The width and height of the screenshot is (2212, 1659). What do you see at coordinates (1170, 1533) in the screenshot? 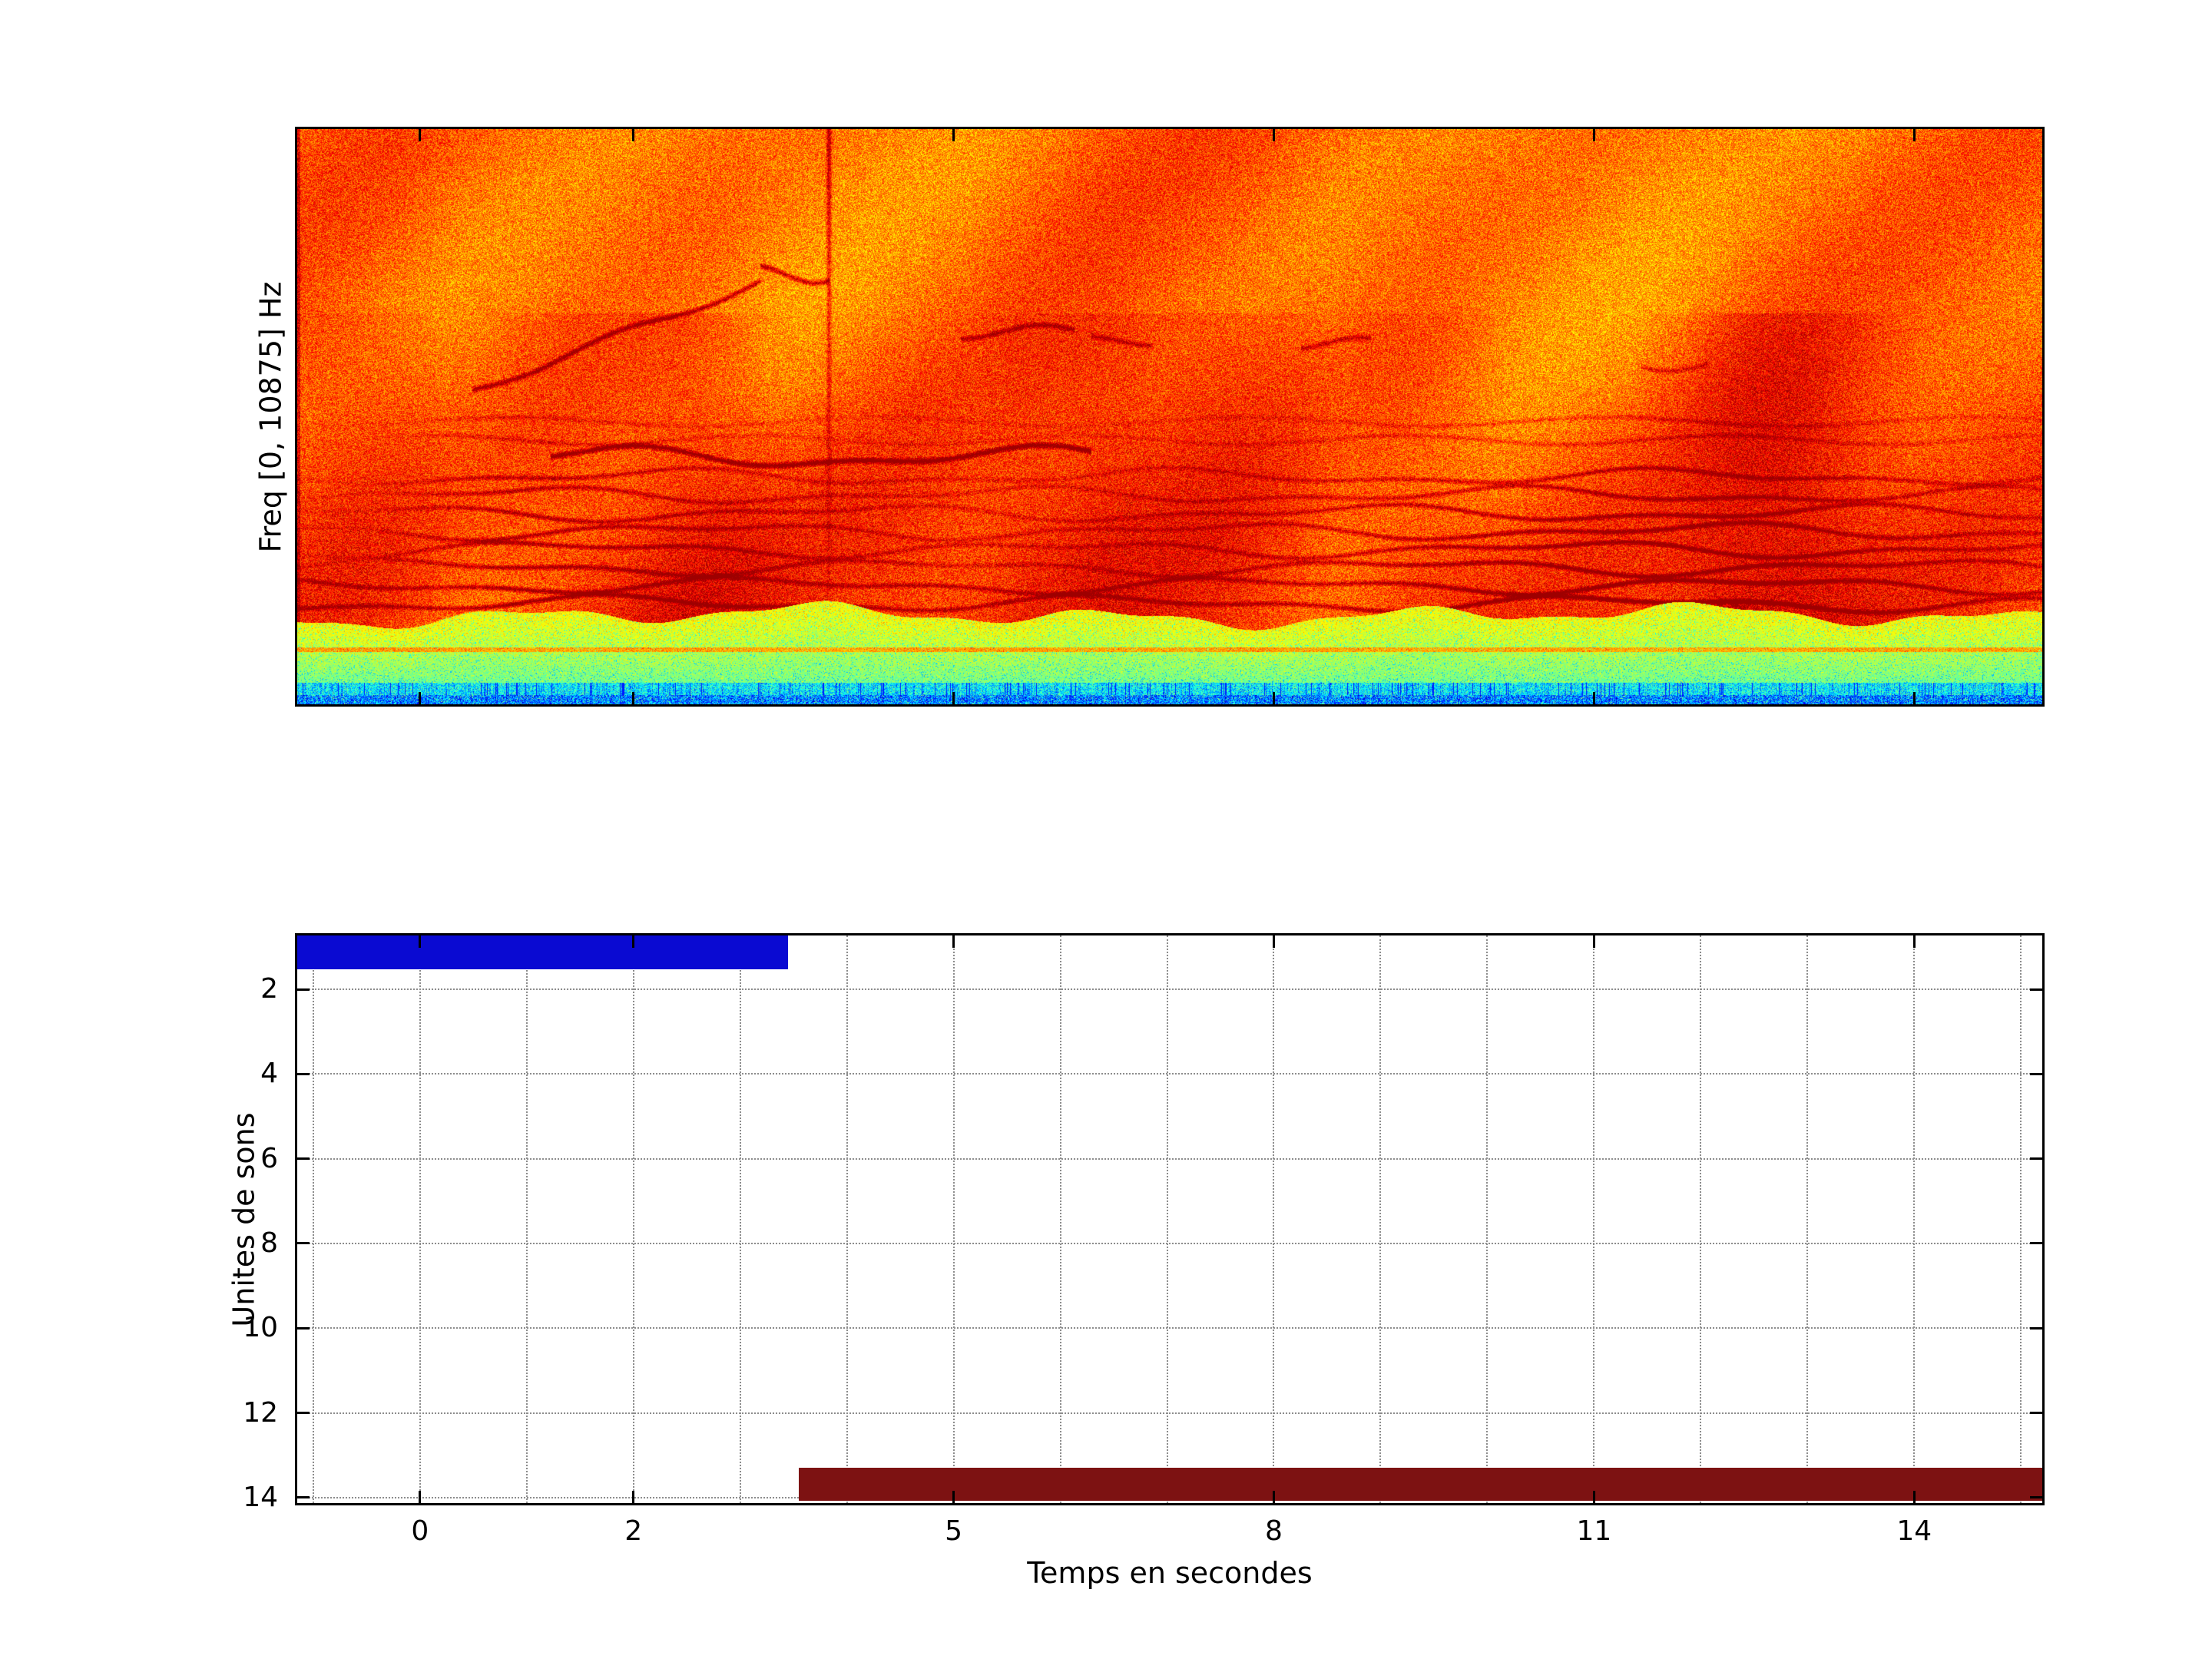
I see `bar-xtick-labels: 0 2 5 8 11 14` at bounding box center [1170, 1533].